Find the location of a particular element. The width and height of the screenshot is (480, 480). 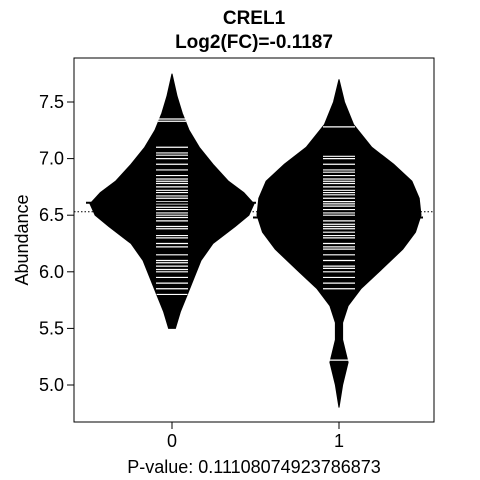

x-axis-label: P-value: 0.11108074923786873 is located at coordinates (254, 467).